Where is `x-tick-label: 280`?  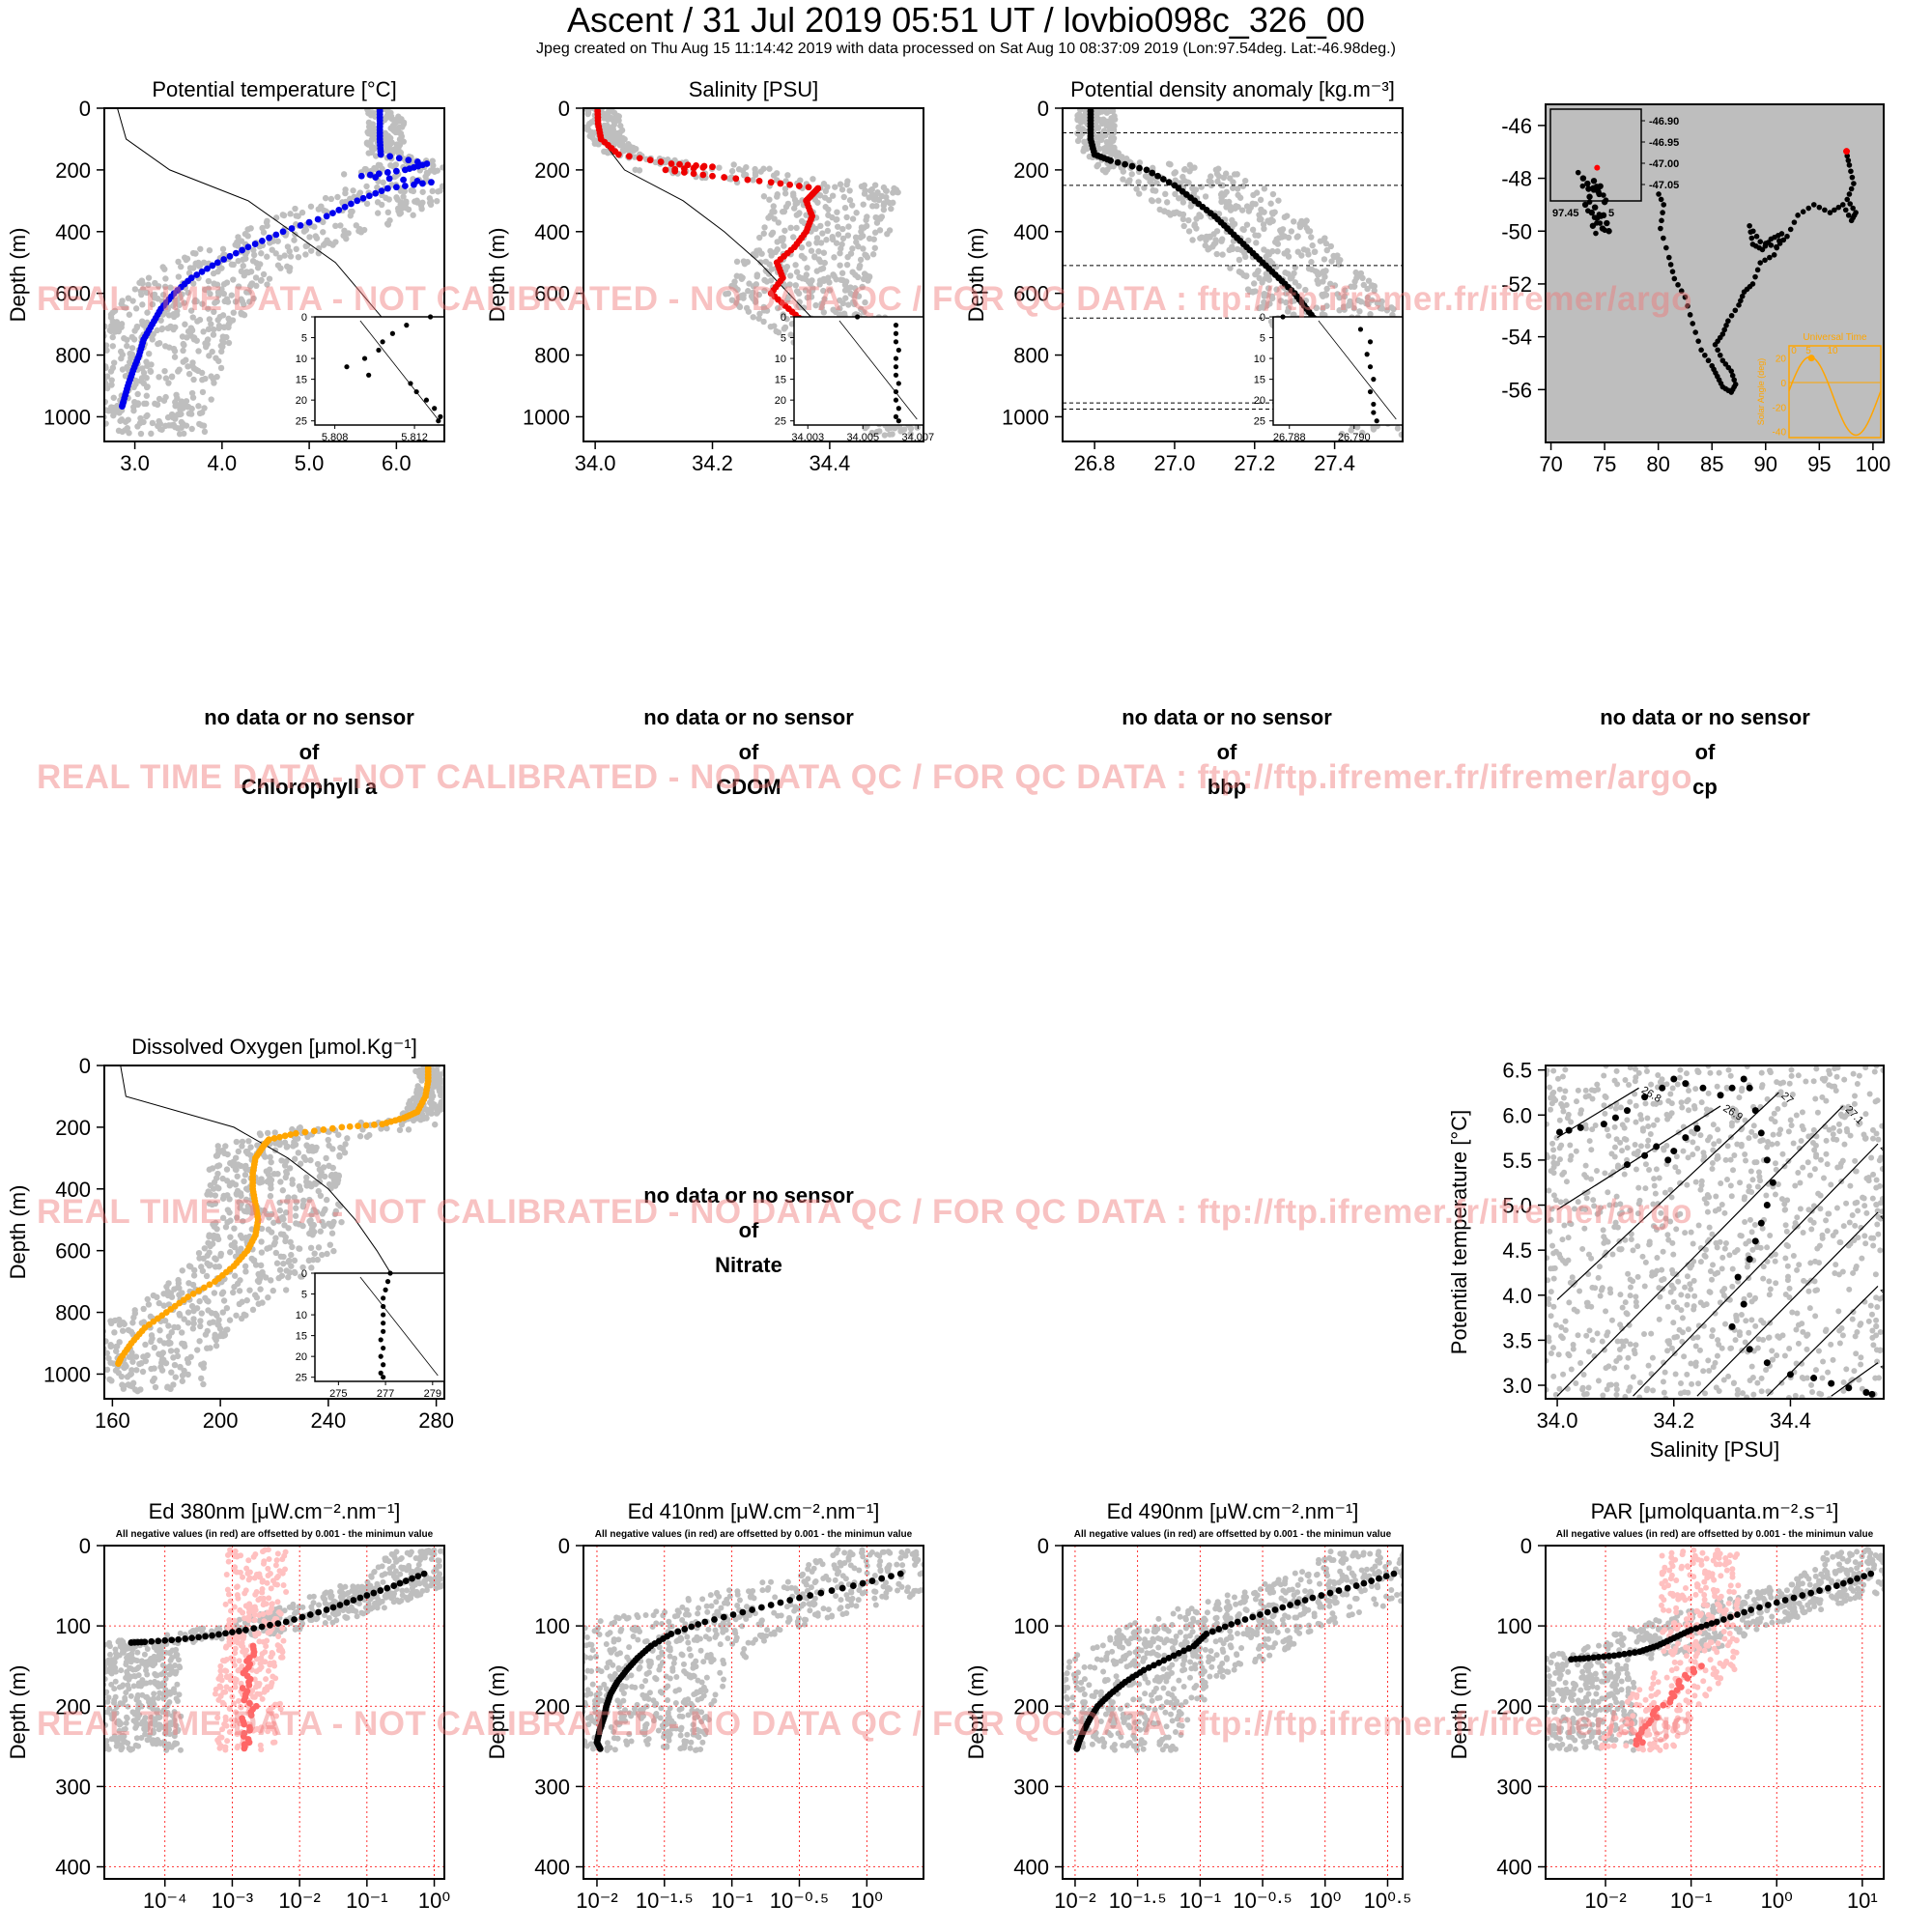
x-tick-label: 280 is located at coordinates (436, 1420).